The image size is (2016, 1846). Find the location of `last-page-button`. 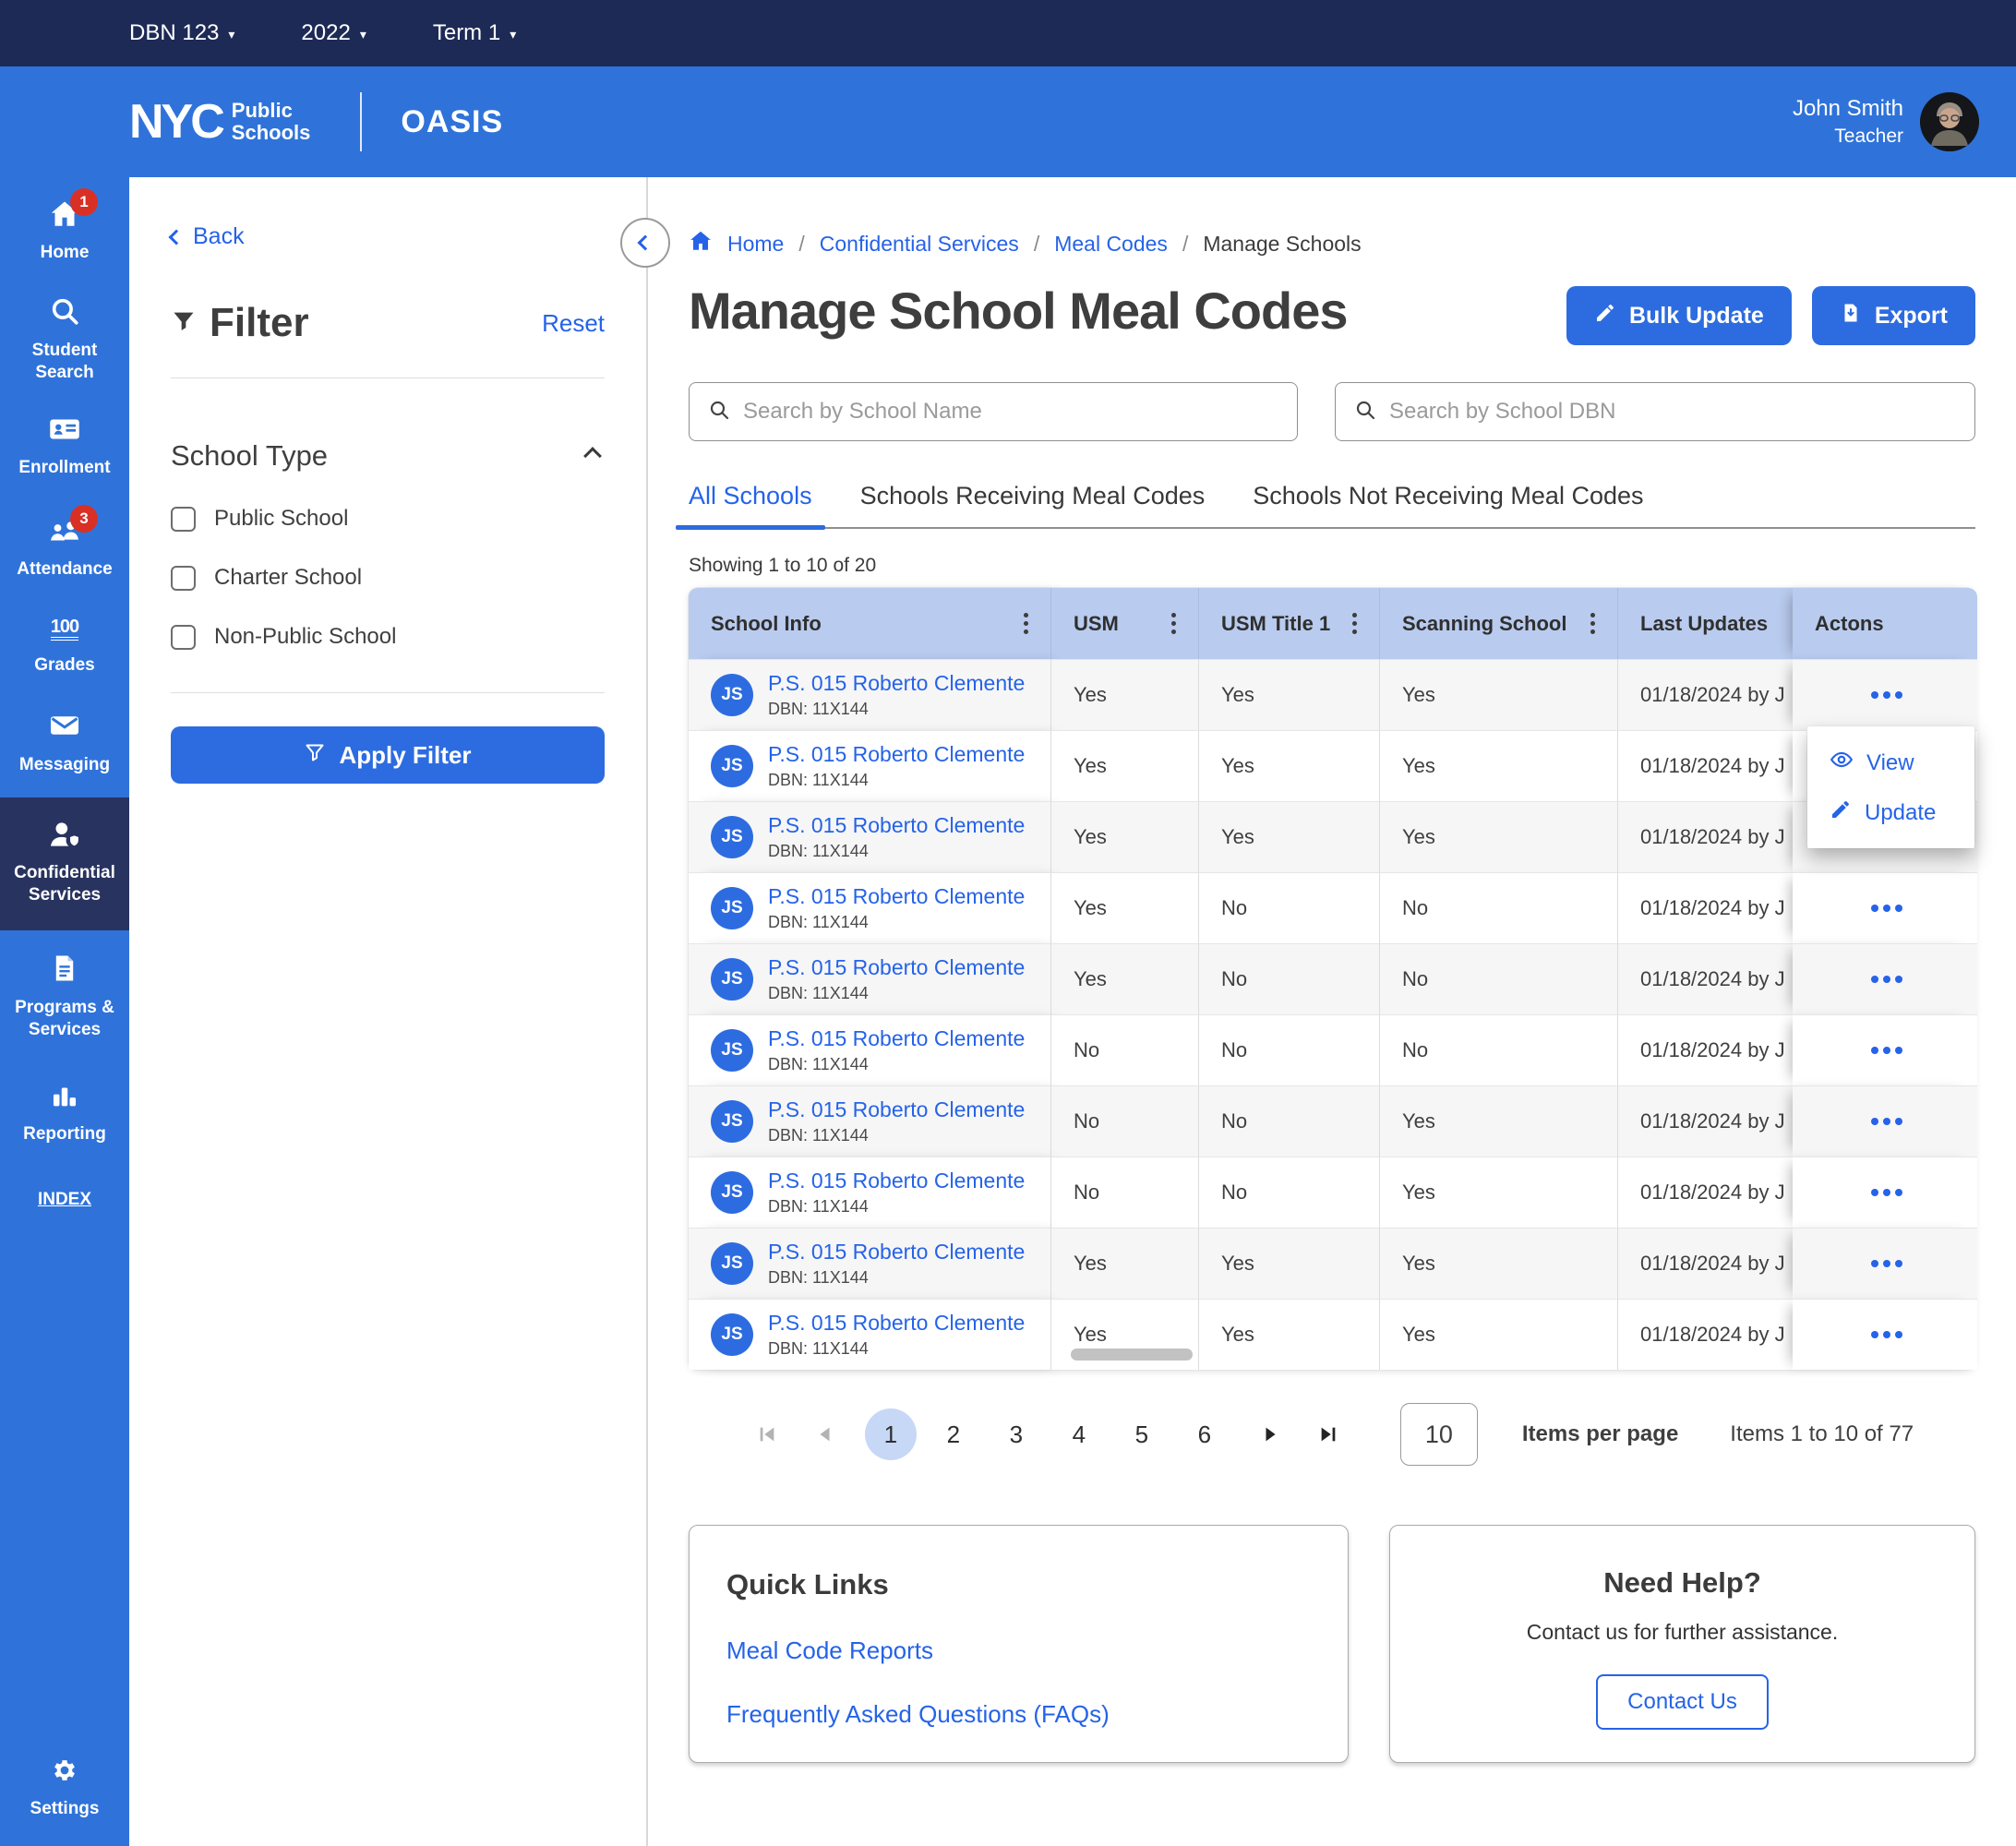

last-page-button is located at coordinates (1328, 1435).